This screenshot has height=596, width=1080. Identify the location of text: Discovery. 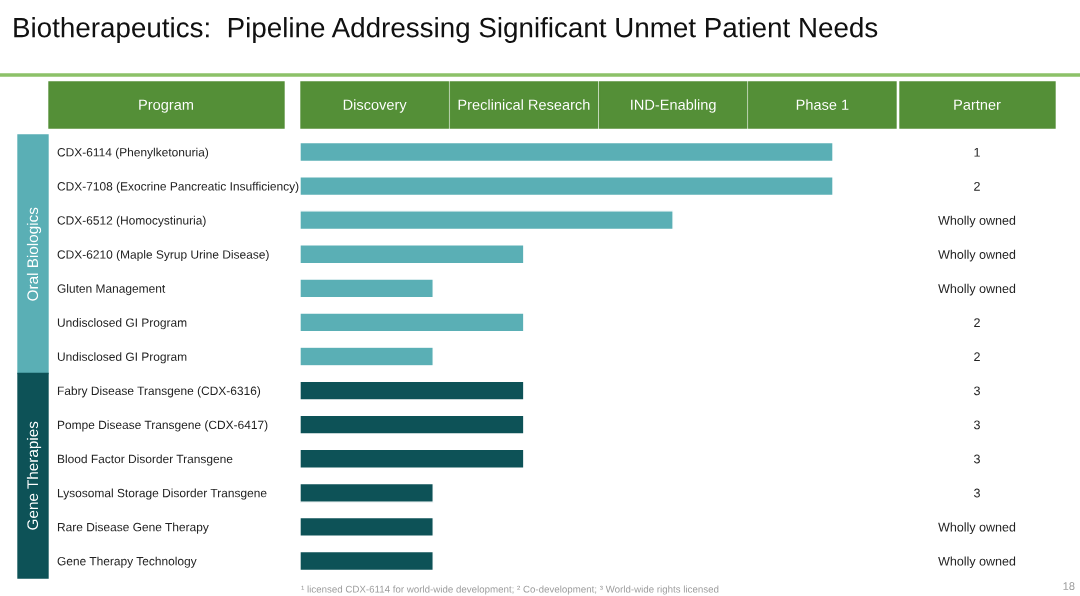
(375, 106).